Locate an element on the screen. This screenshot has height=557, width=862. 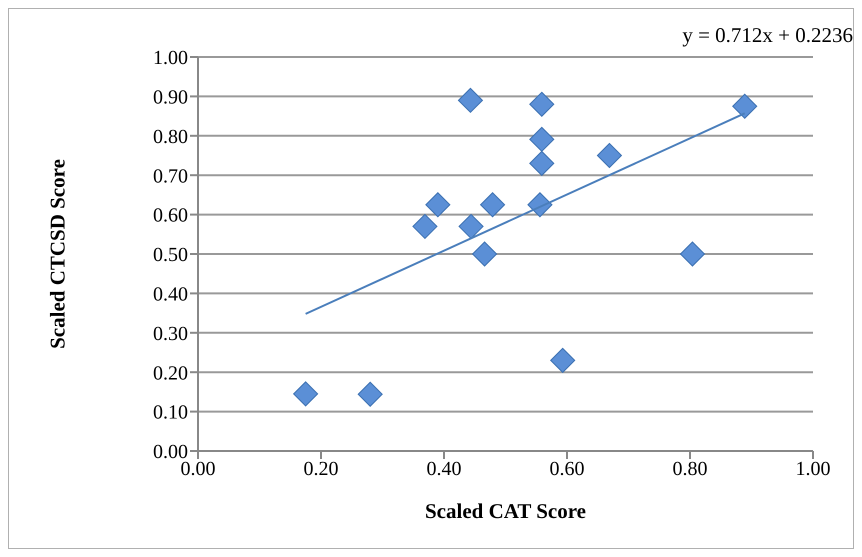
y-axis-title: Scaled CTCSD Score is located at coordinates (57, 254).